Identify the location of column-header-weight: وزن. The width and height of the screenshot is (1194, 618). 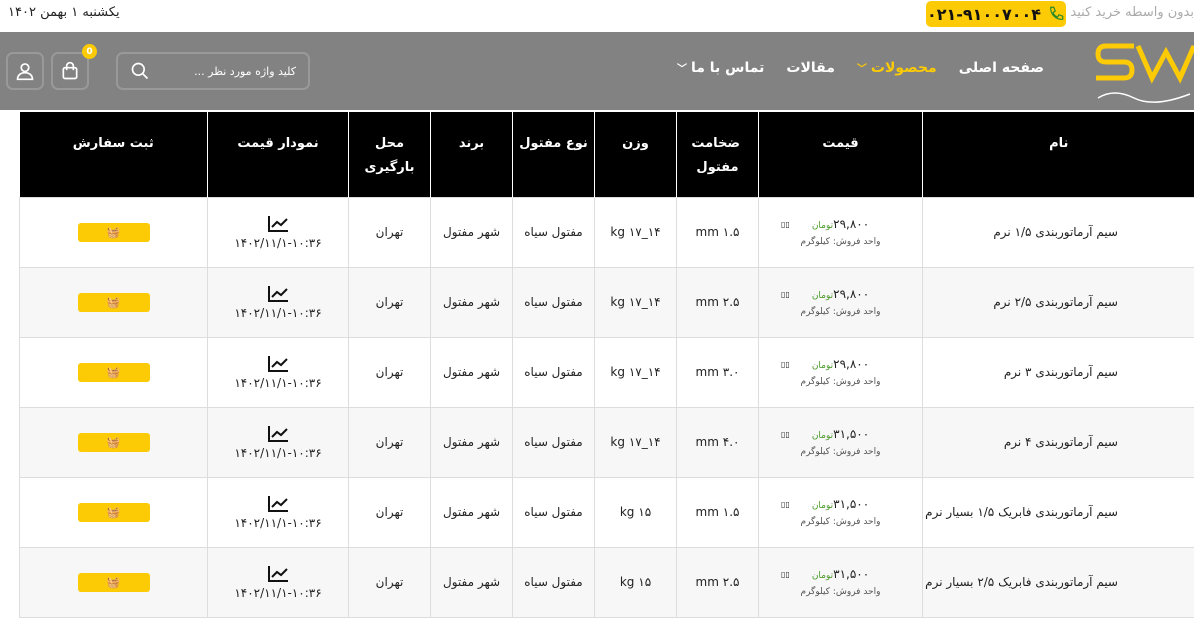
(636, 154).